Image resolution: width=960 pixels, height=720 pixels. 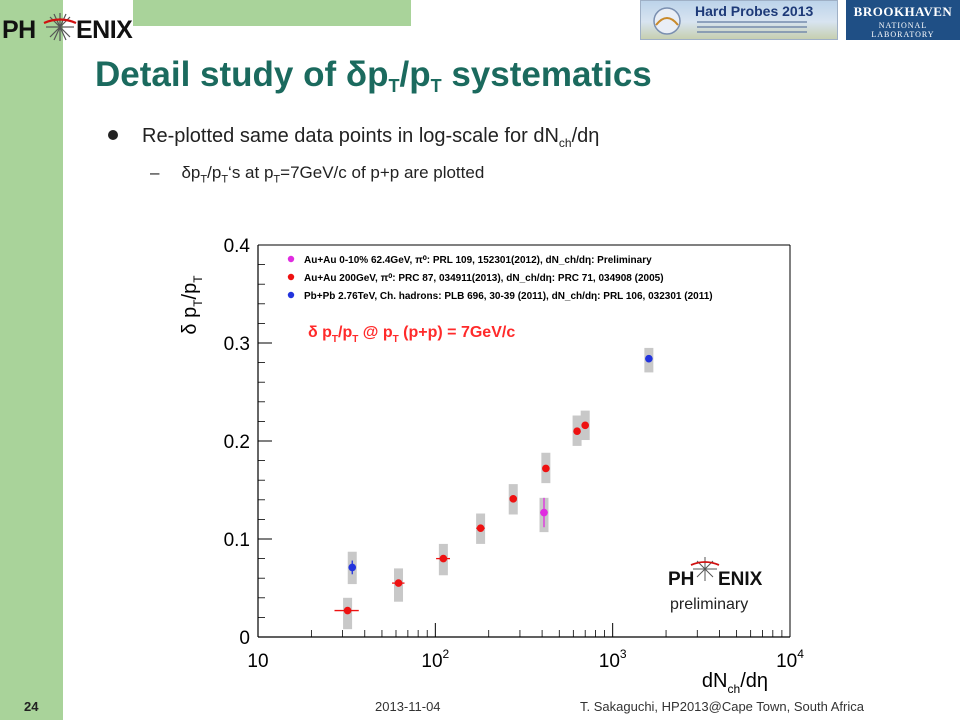 What do you see at coordinates (60, 27) in the screenshot?
I see `phenix-star-icon` at bounding box center [60, 27].